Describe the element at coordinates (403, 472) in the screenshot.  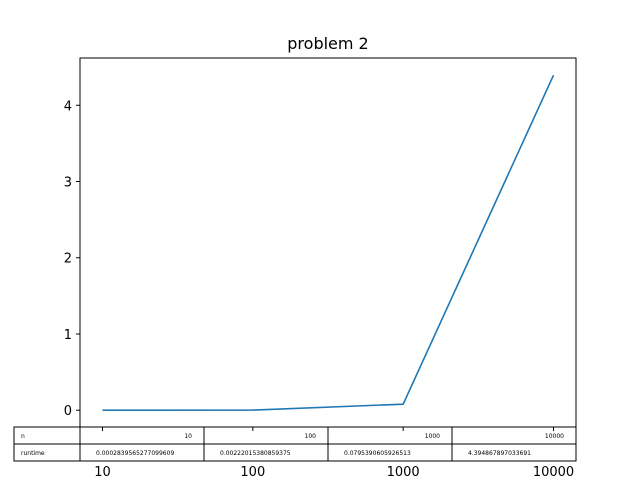
I see `x-tick-label: 1000` at that location.